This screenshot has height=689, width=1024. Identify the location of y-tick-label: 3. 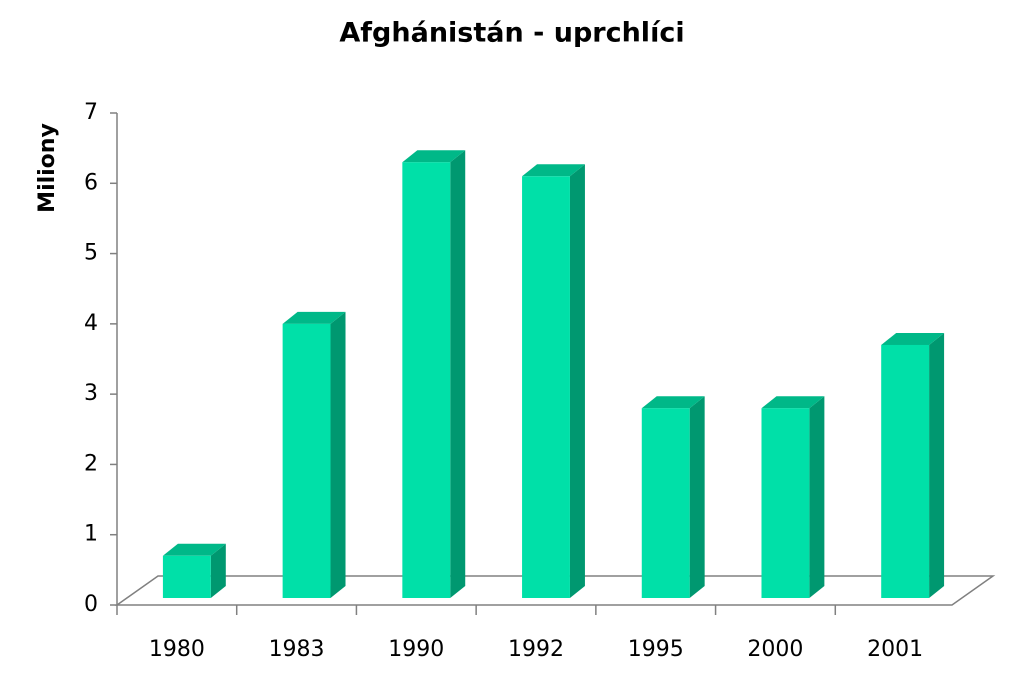
(91, 393).